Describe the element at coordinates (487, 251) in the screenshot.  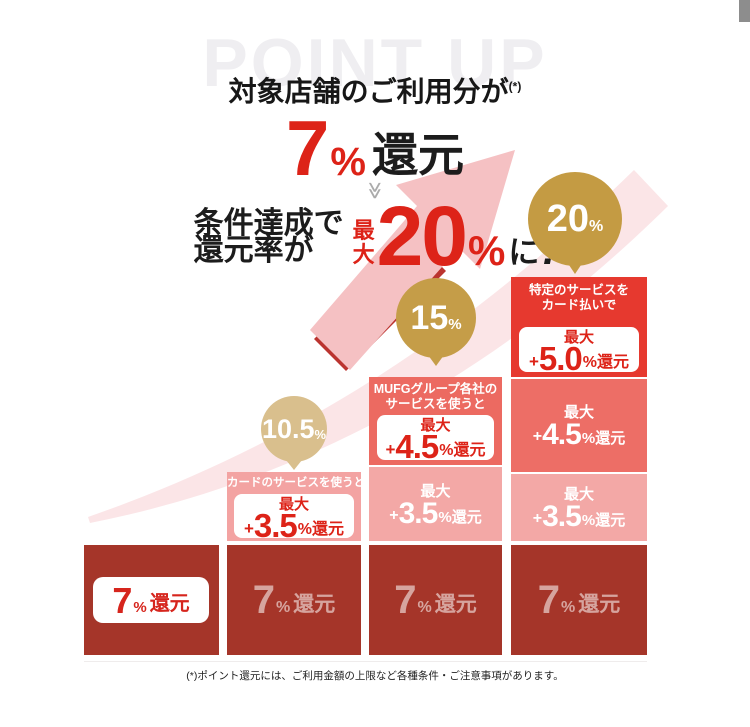
I see `max-rate-percent-sign: %` at that location.